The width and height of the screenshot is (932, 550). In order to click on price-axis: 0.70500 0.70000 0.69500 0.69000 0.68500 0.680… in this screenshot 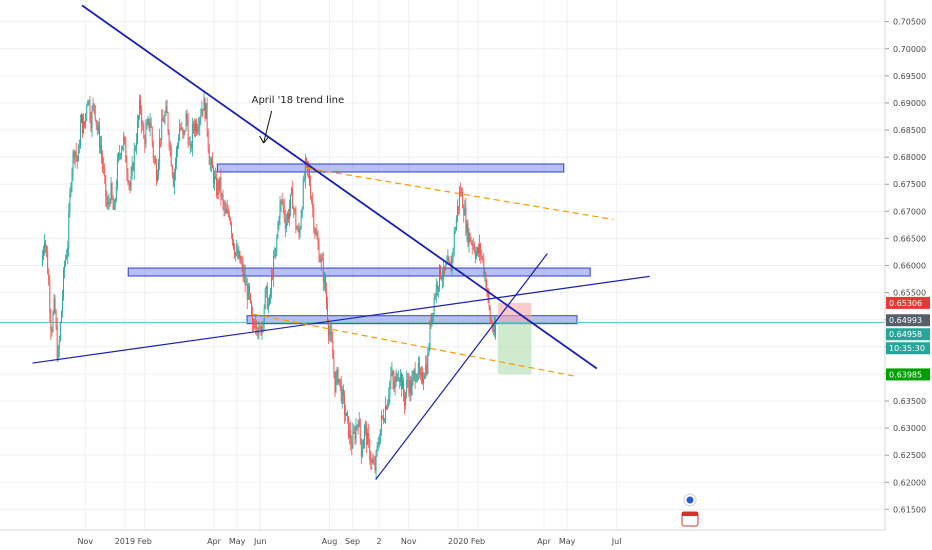, I will do `click(908, 275)`.